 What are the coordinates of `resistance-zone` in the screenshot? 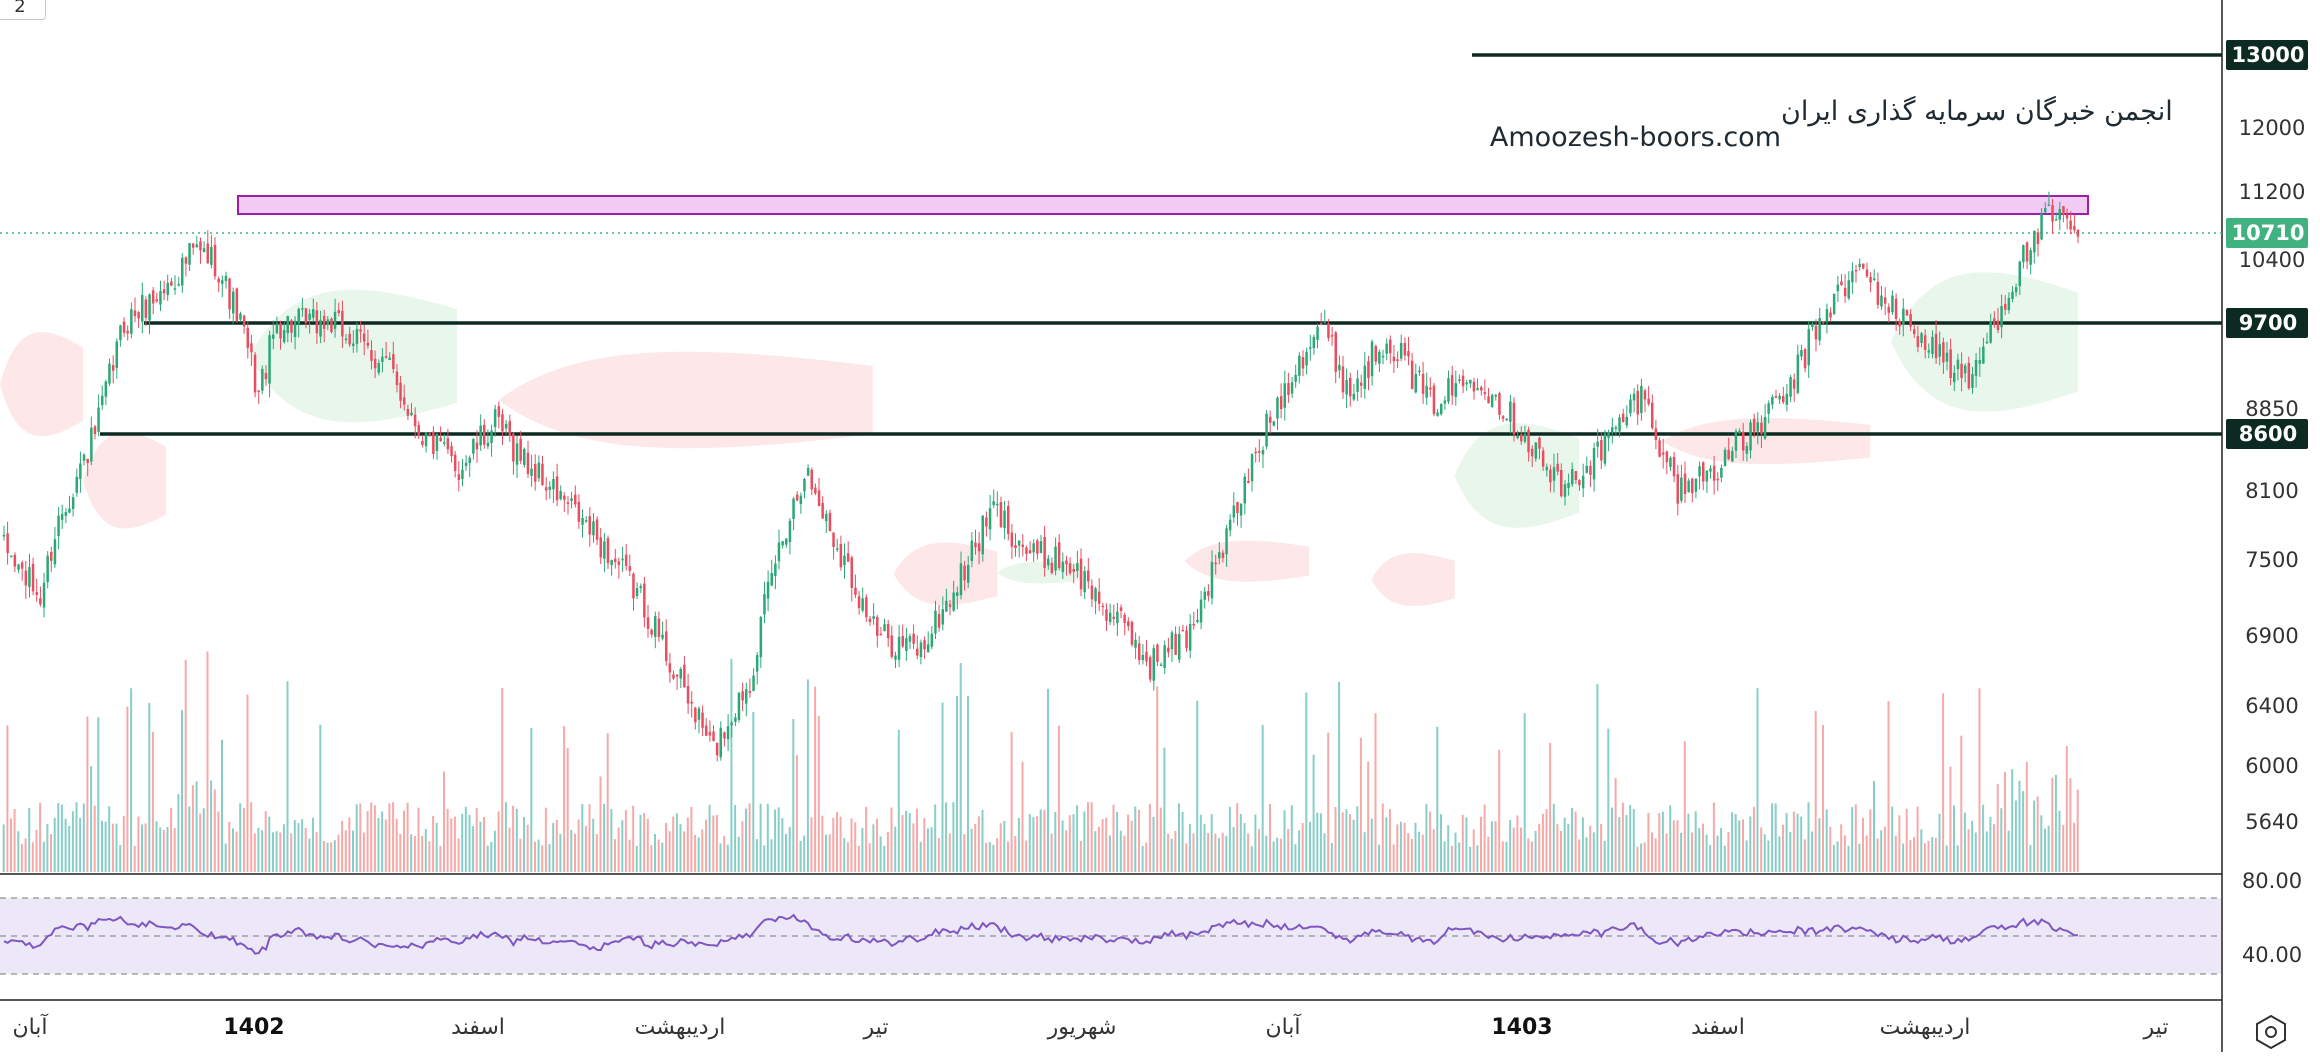 It's located at (1163, 205).